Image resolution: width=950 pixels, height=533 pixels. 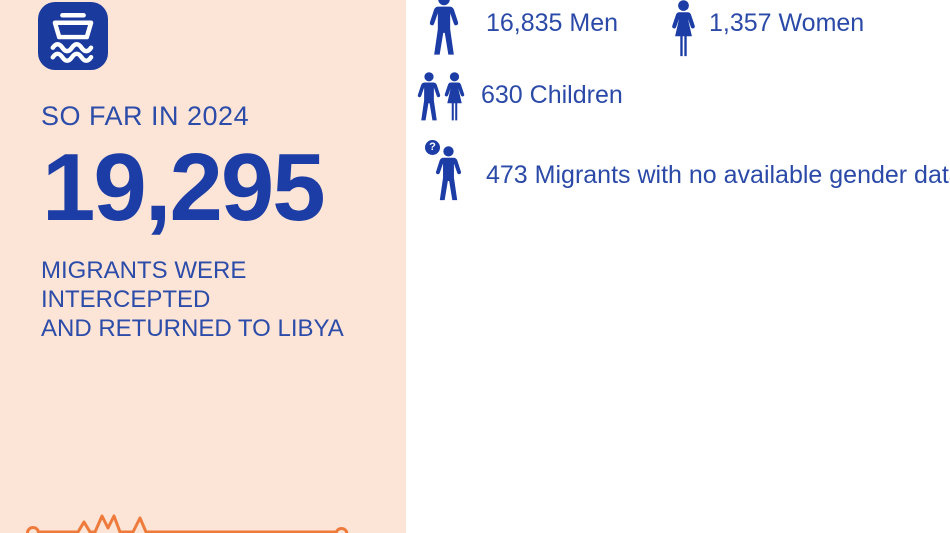 I want to click on boy-icon, so click(x=429, y=97).